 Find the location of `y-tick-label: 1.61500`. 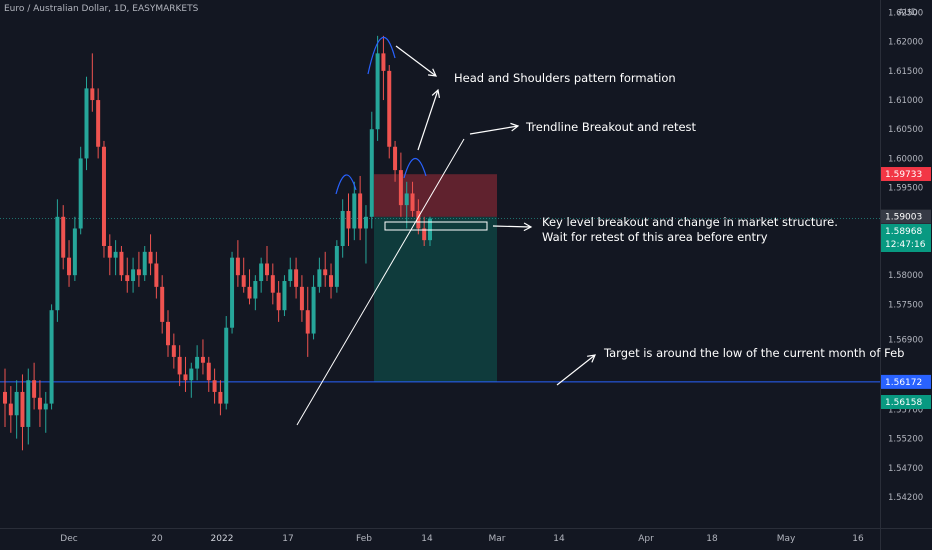

y-tick-label: 1.61500 is located at coordinates (905, 72).